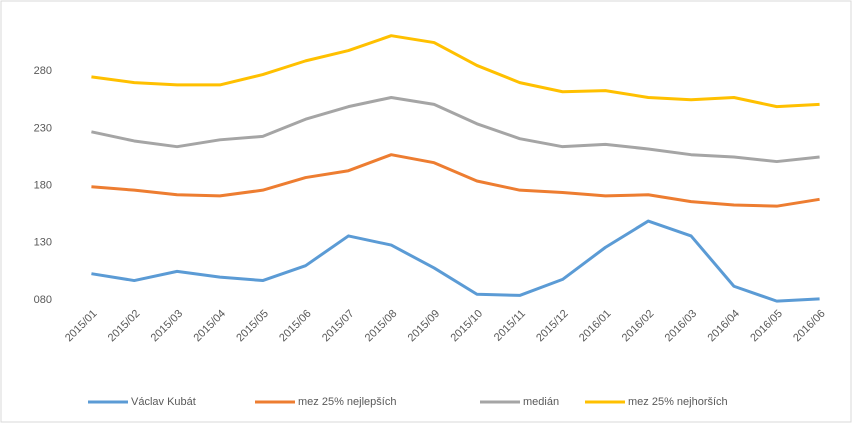 The width and height of the screenshot is (852, 428). I want to click on y-tick-label: 180, so click(43, 185).